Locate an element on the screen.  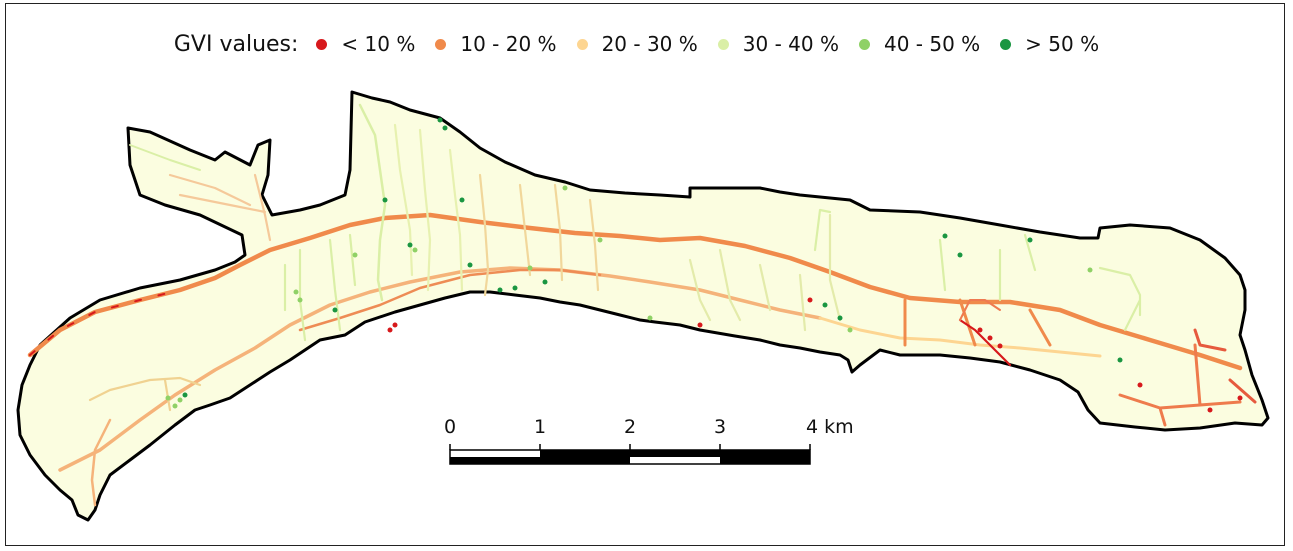
legend-item-10-20: 10 - 20 % is located at coordinates (496, 44).